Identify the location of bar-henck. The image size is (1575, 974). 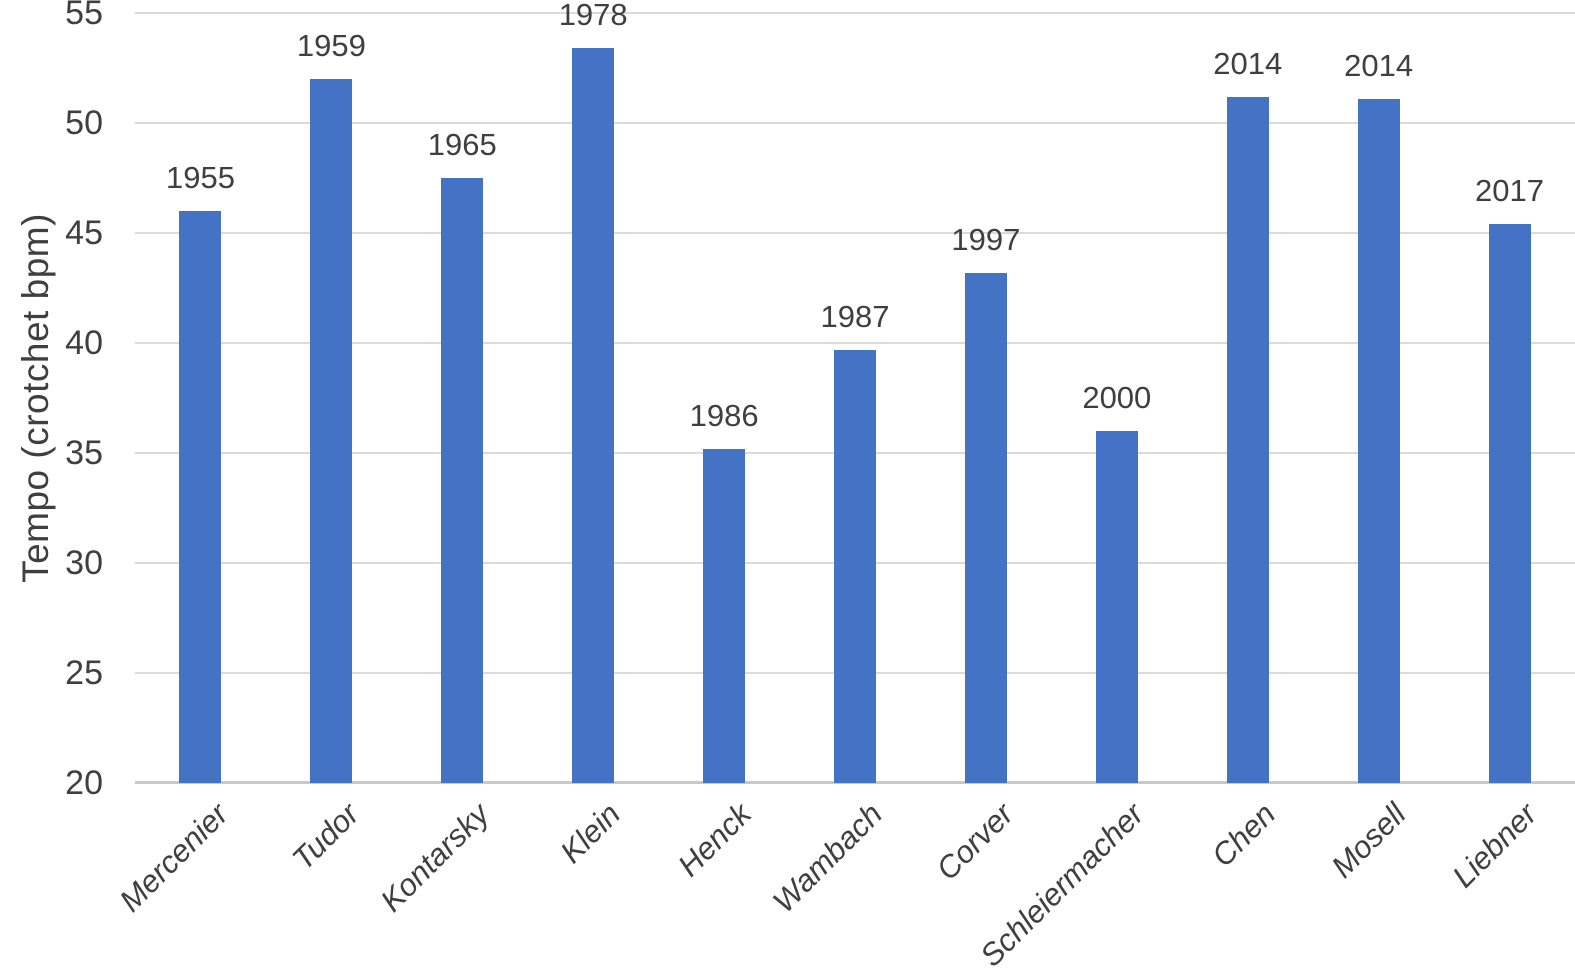
(724, 615).